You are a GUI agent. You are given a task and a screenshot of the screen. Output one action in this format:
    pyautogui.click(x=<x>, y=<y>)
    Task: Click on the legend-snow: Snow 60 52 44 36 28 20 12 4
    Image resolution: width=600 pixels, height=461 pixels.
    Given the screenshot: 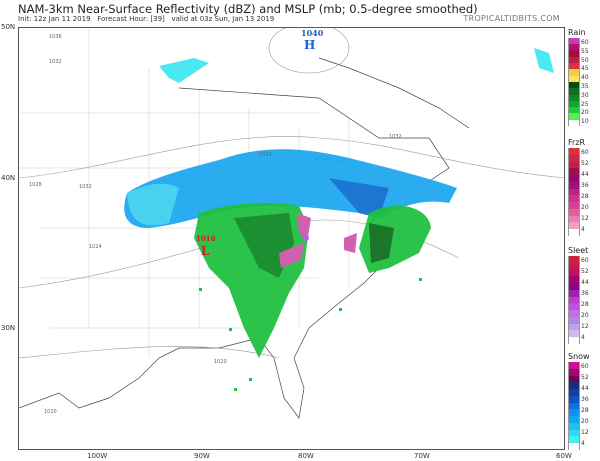 What is the action you would take?
    pyautogui.click(x=584, y=401)
    